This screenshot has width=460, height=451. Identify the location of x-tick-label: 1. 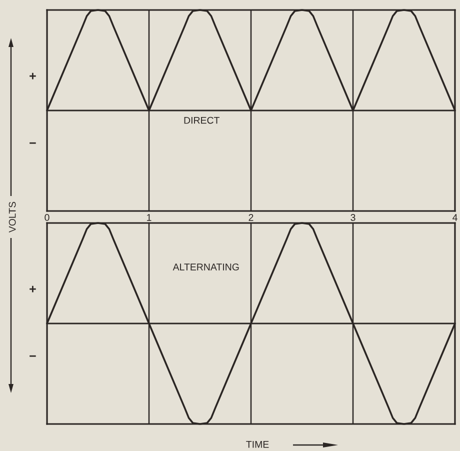
(149, 217).